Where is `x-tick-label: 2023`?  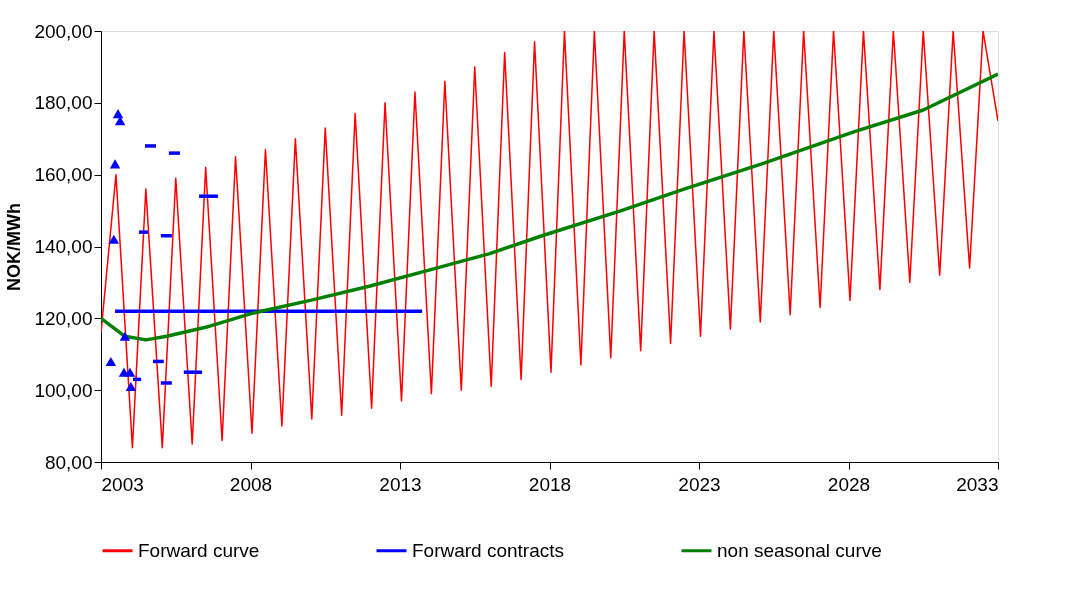 x-tick-label: 2023 is located at coordinates (699, 484).